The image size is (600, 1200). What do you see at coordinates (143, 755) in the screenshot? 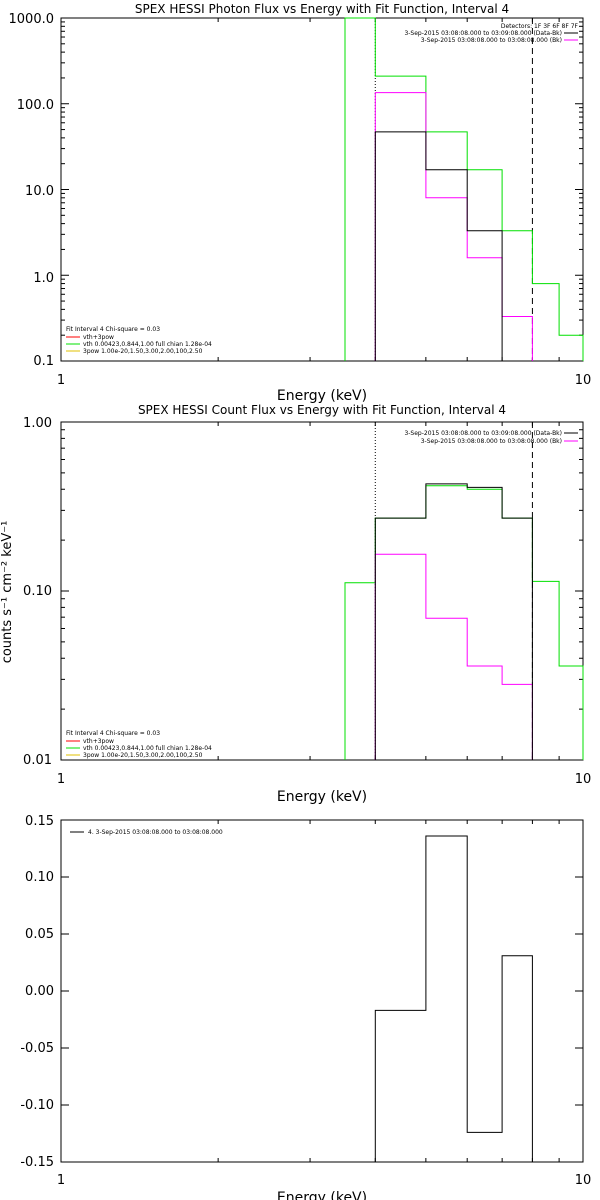
I see `count-flux-fit-3pow: 3pow 1.00e-20,1.50,3.00,2.00,100,2.50` at bounding box center [143, 755].